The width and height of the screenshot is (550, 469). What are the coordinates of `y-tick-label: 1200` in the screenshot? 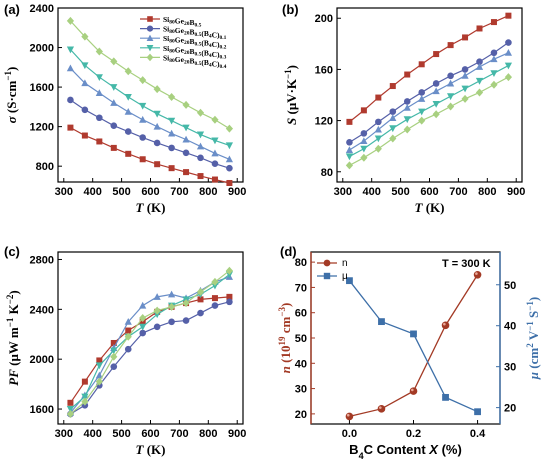 It's located at (42, 128).